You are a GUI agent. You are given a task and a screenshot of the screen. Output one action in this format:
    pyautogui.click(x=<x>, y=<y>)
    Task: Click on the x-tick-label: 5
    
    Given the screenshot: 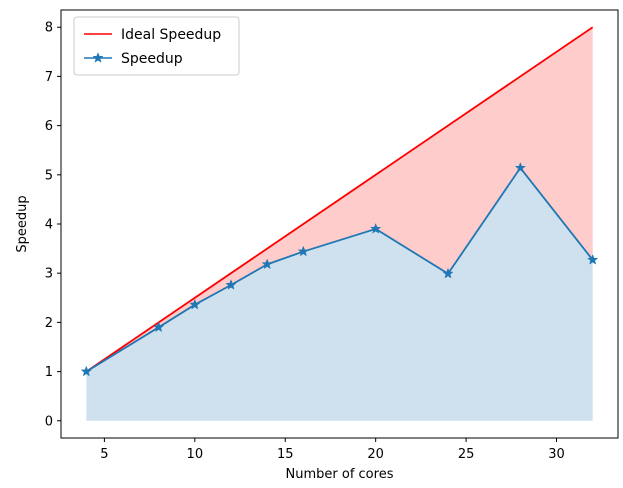 What is the action you would take?
    pyautogui.click(x=104, y=454)
    